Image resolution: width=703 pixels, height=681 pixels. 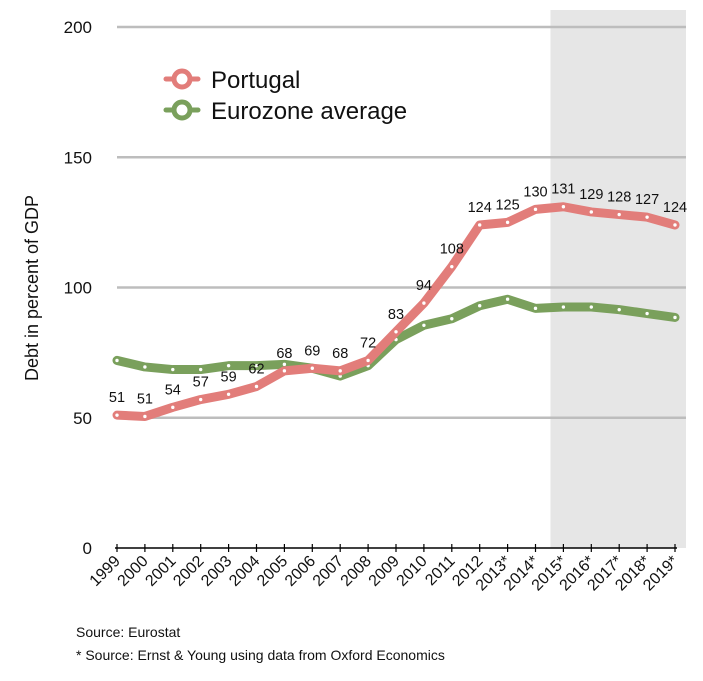 What do you see at coordinates (256, 369) in the screenshot?
I see `data-label: 62` at bounding box center [256, 369].